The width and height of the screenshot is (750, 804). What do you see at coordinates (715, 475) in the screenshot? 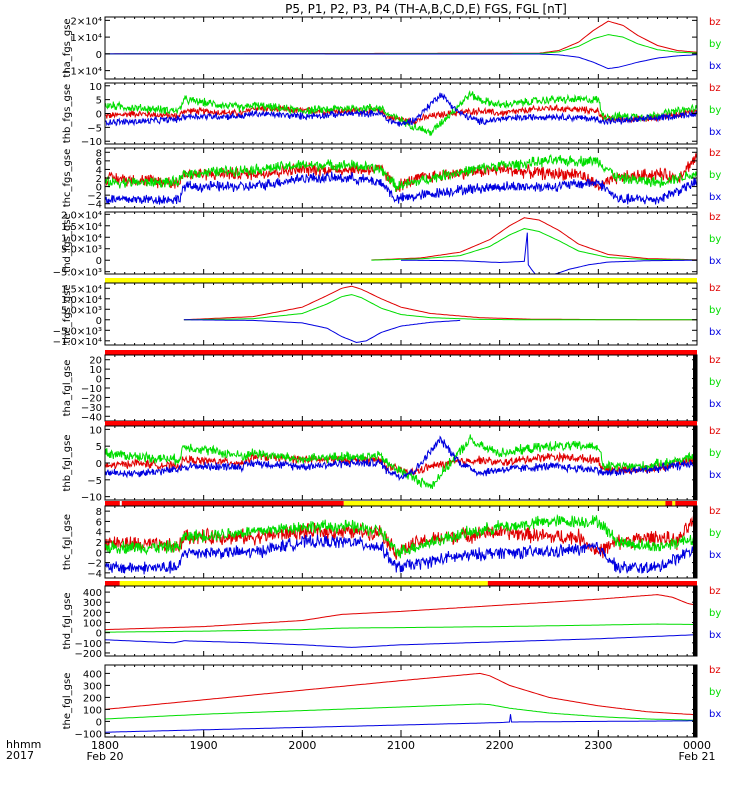
I see `legend-bx-panel-6: bx` at bounding box center [715, 475].